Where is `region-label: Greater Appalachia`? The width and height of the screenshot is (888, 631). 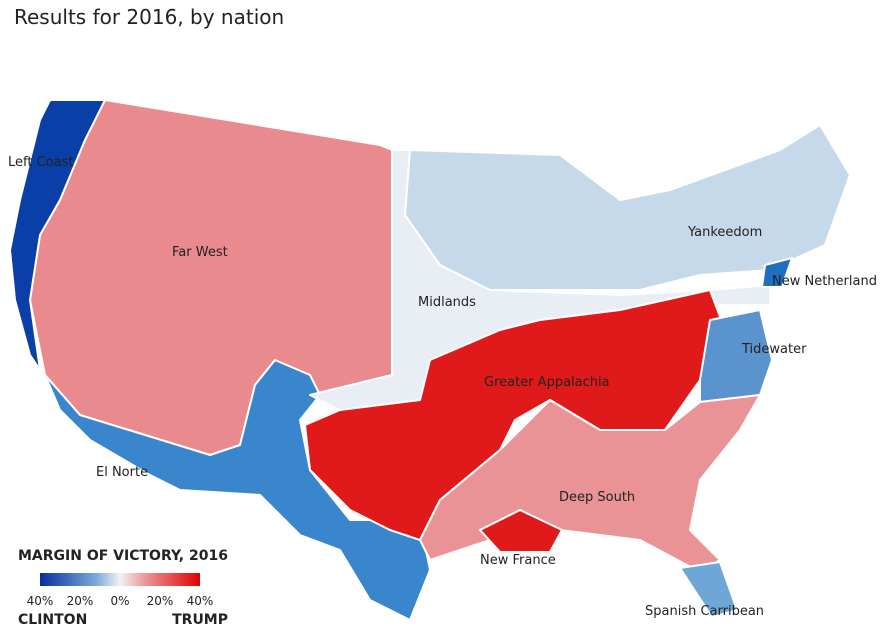 region-label: Greater Appalachia is located at coordinates (547, 382).